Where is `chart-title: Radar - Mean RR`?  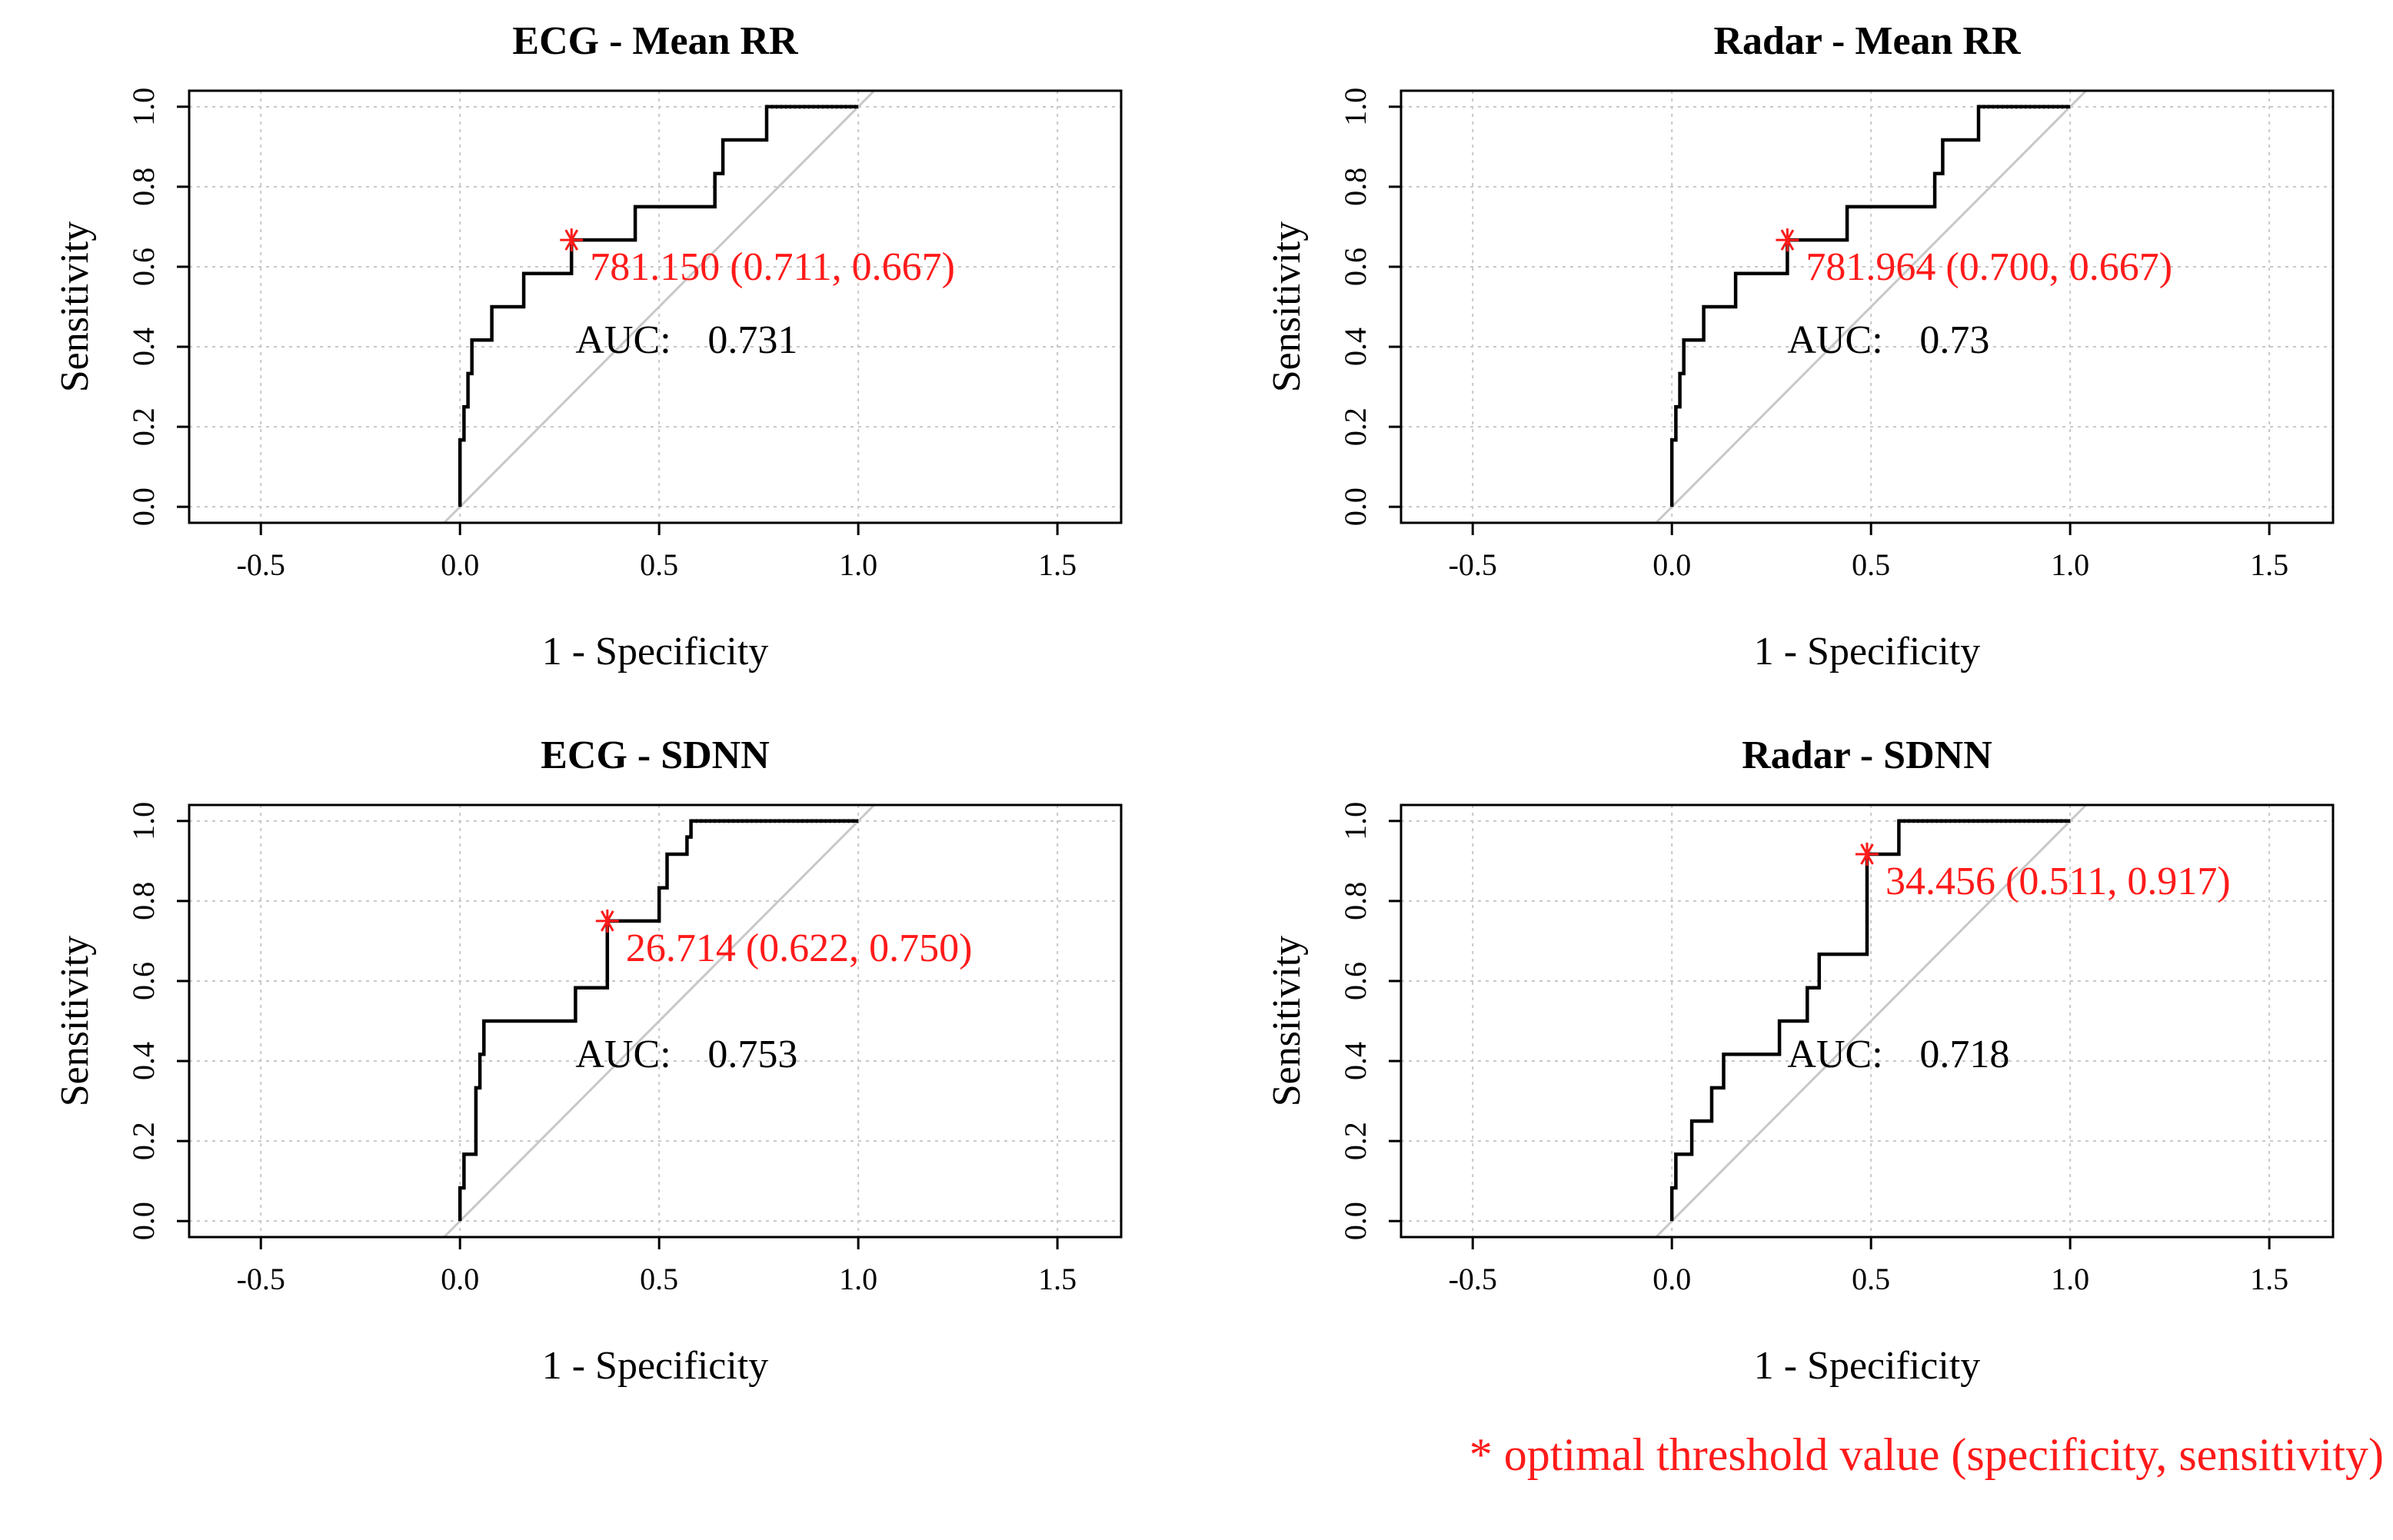 chart-title: Radar - Mean RR is located at coordinates (1867, 41).